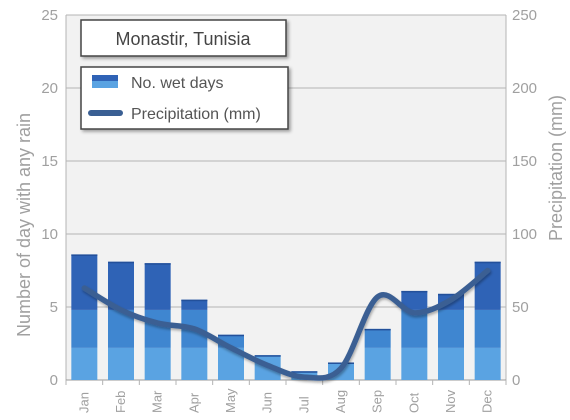 This screenshot has height=420, width=570. What do you see at coordinates (184, 98) in the screenshot?
I see `legend: No. wet days Precipitation (mm)` at bounding box center [184, 98].